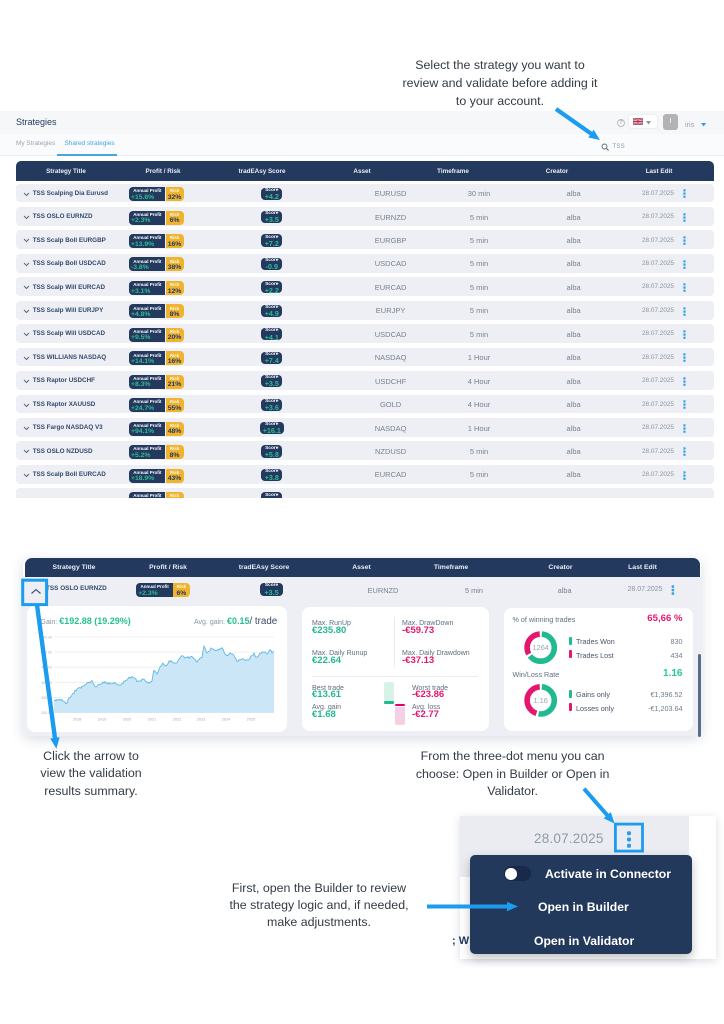  I want to click on svg-text: 450.00, so click(46, 668).